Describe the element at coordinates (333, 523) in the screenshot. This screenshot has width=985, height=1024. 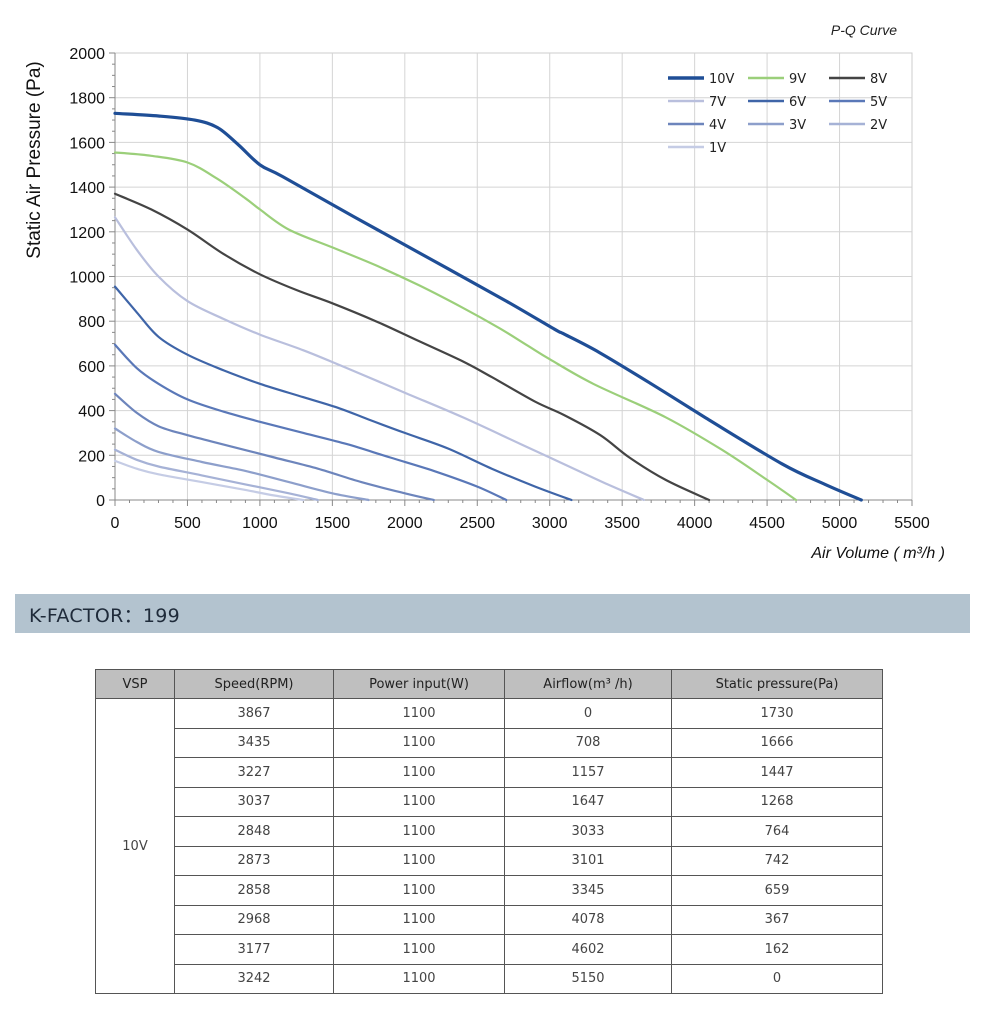
I see `x-tick-label: 1500` at that location.